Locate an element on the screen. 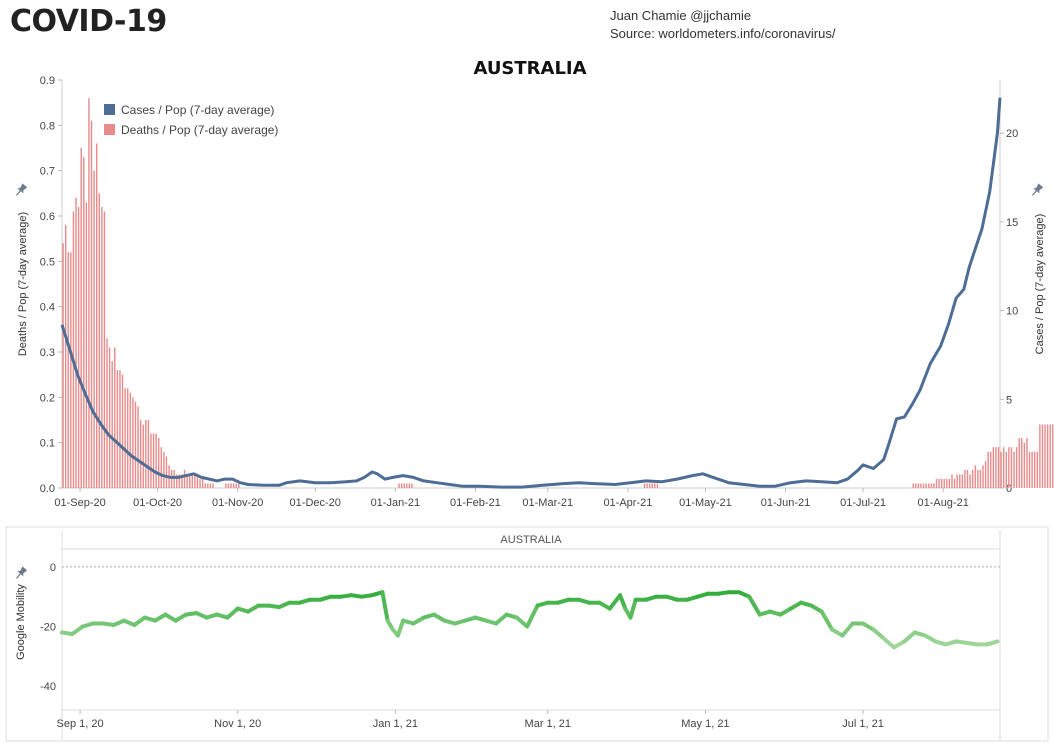 This screenshot has width=1054, height=744. y-tick-label-right: 15 is located at coordinates (1012, 223).